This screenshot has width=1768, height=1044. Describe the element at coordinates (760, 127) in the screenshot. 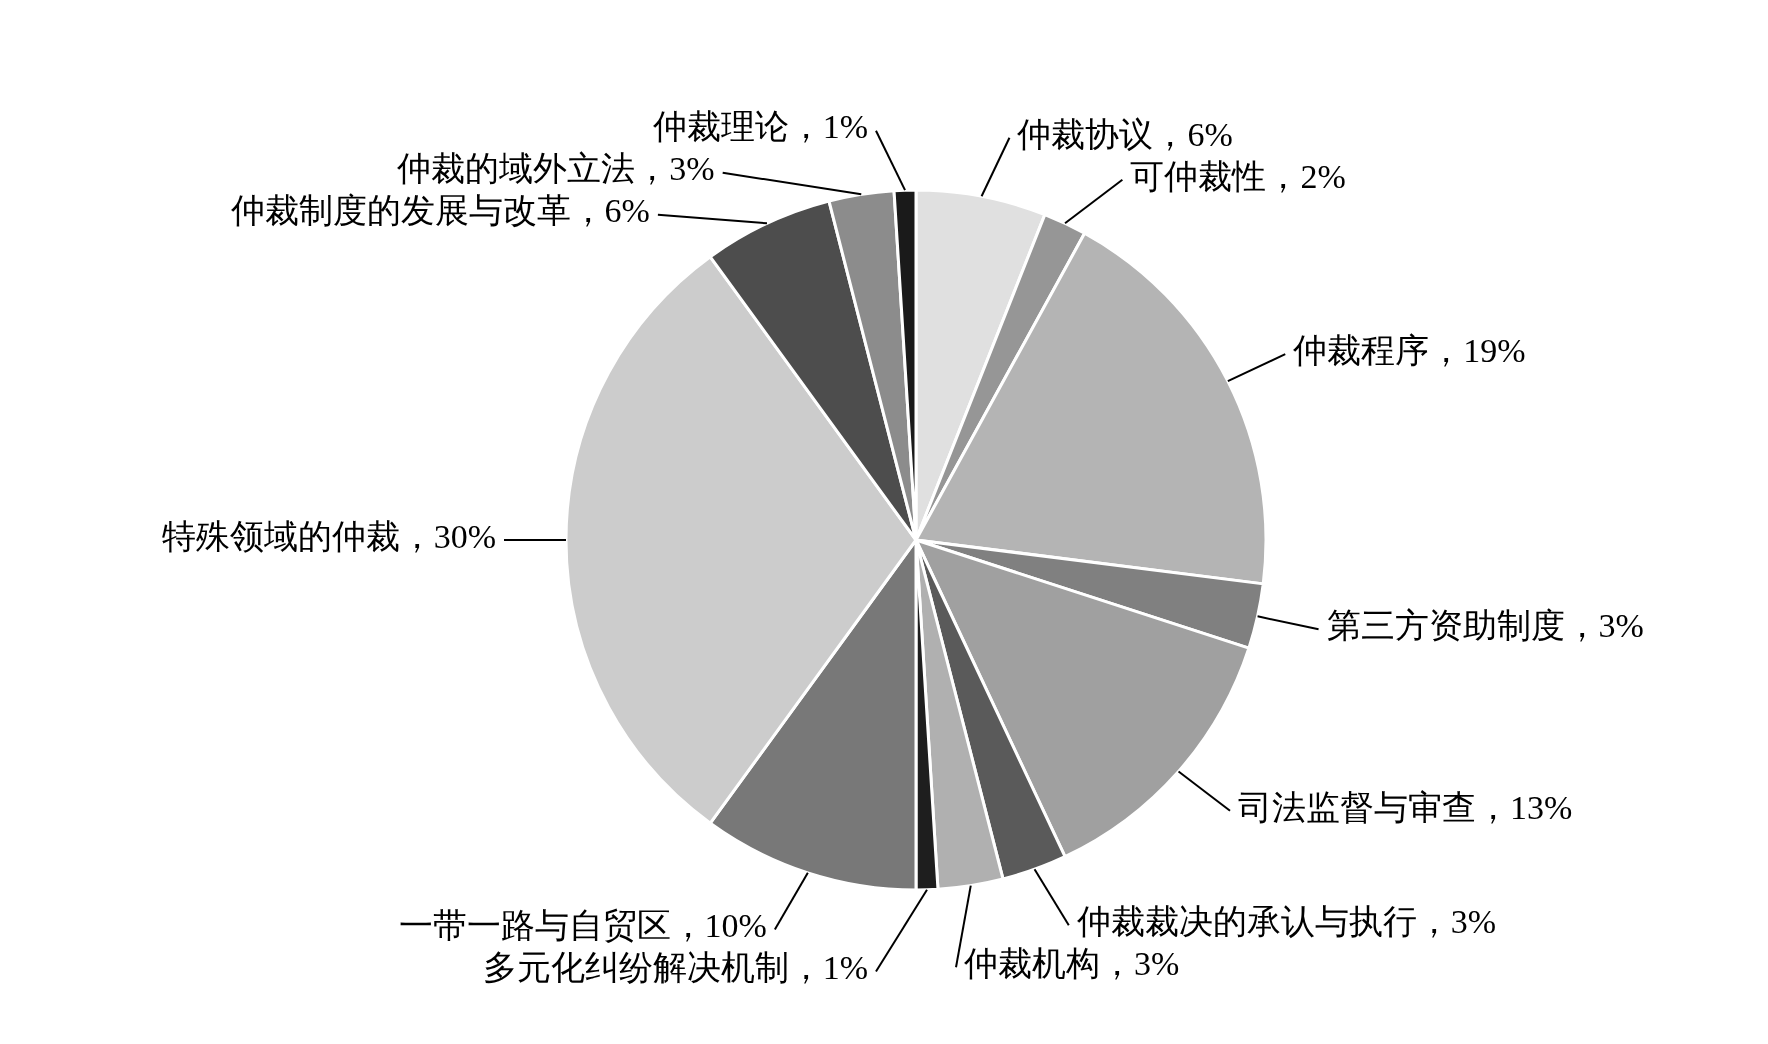

I see `slice-label: 仲裁理论，1%` at that location.